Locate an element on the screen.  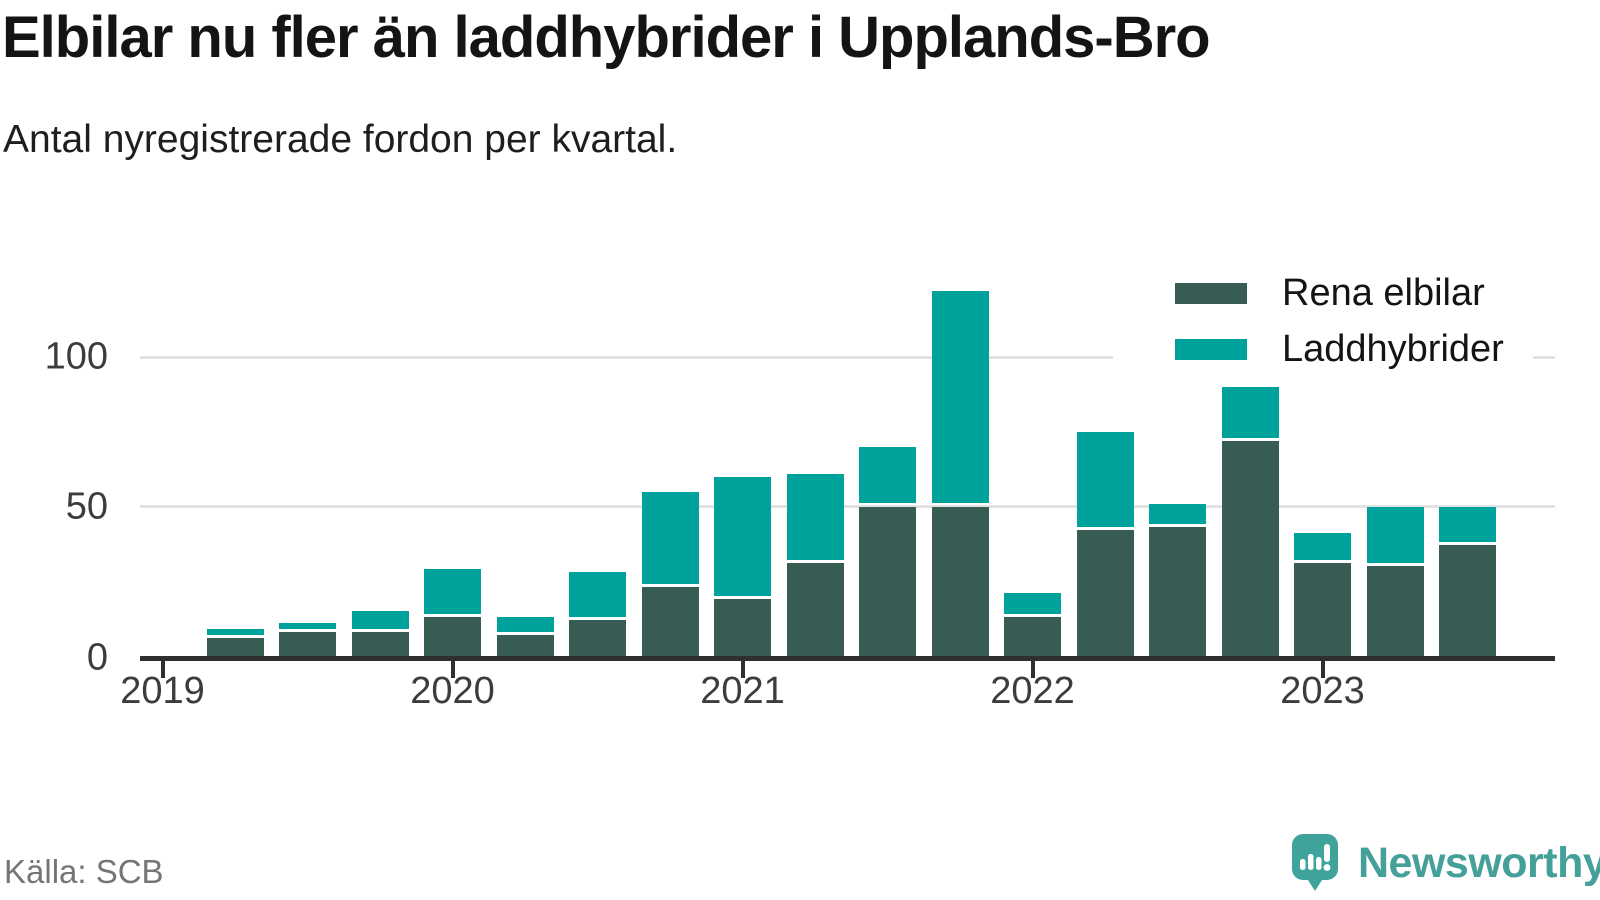
bar-segment-laddhybrider-2023-Q3 is located at coordinates (1467, 524).